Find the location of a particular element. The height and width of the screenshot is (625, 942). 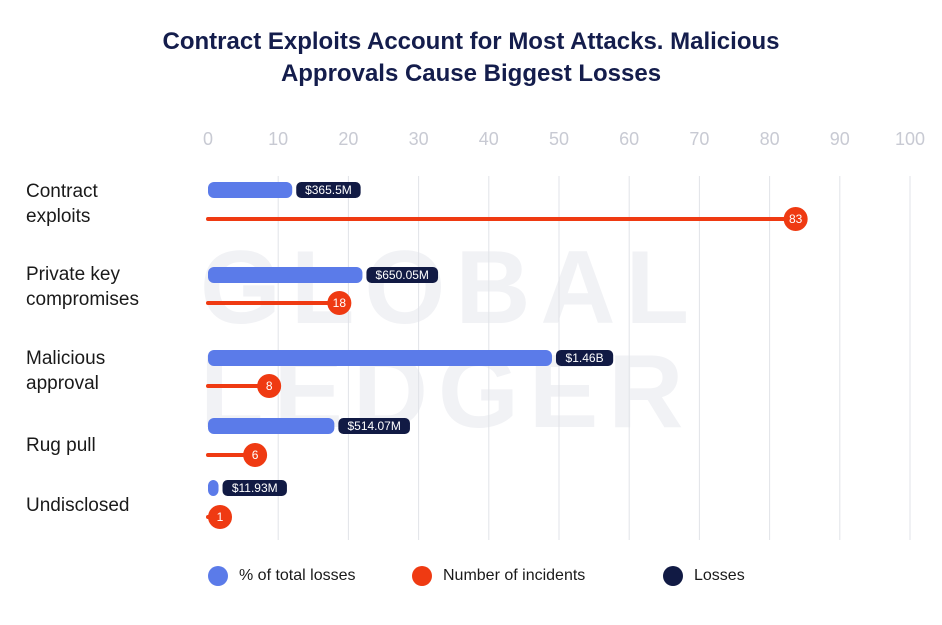

legend-dot-losses is located at coordinates (673, 576).